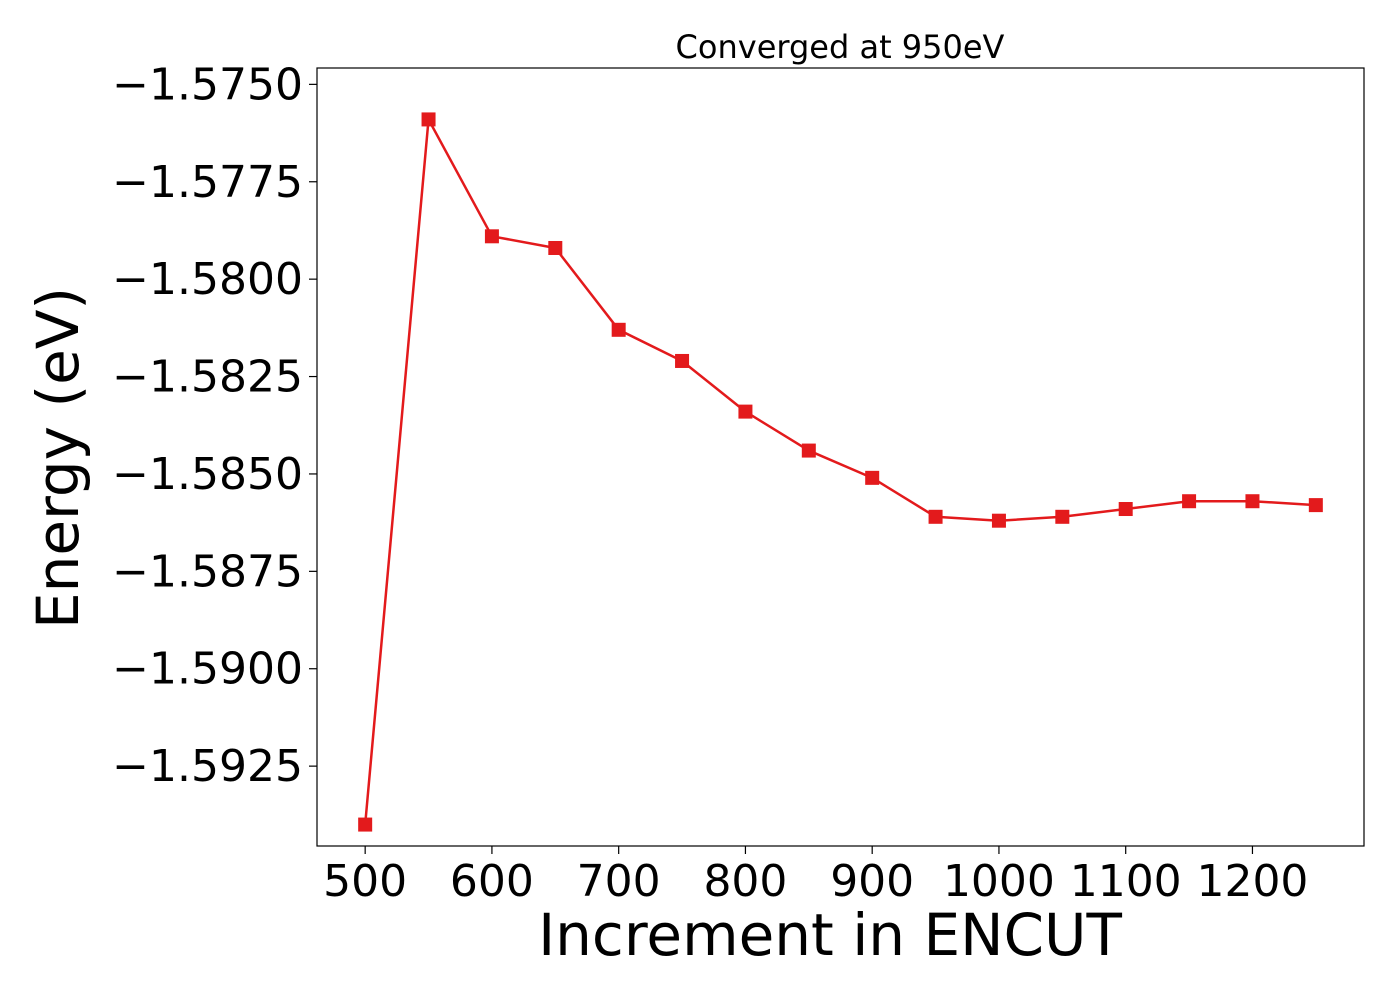 The height and width of the screenshot is (1004, 1400). Describe the element at coordinates (872, 881) in the screenshot. I see `x-tick-label: 900` at that location.